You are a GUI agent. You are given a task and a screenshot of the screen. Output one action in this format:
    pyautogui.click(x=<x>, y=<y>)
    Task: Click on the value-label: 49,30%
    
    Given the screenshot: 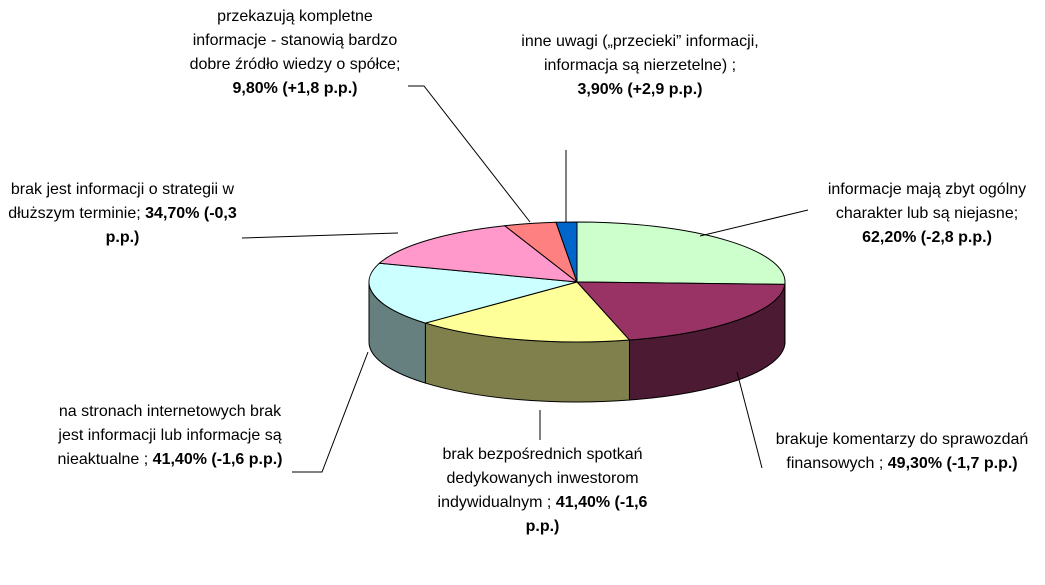 What is the action you would take?
    pyautogui.click(x=915, y=463)
    